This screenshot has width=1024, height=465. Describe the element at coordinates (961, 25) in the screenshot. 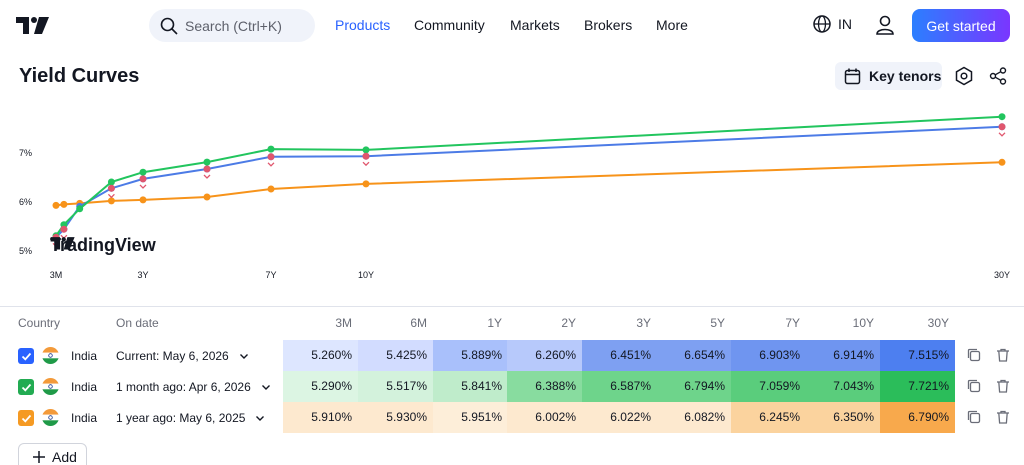

I see `get-started-button: Get started` at that location.